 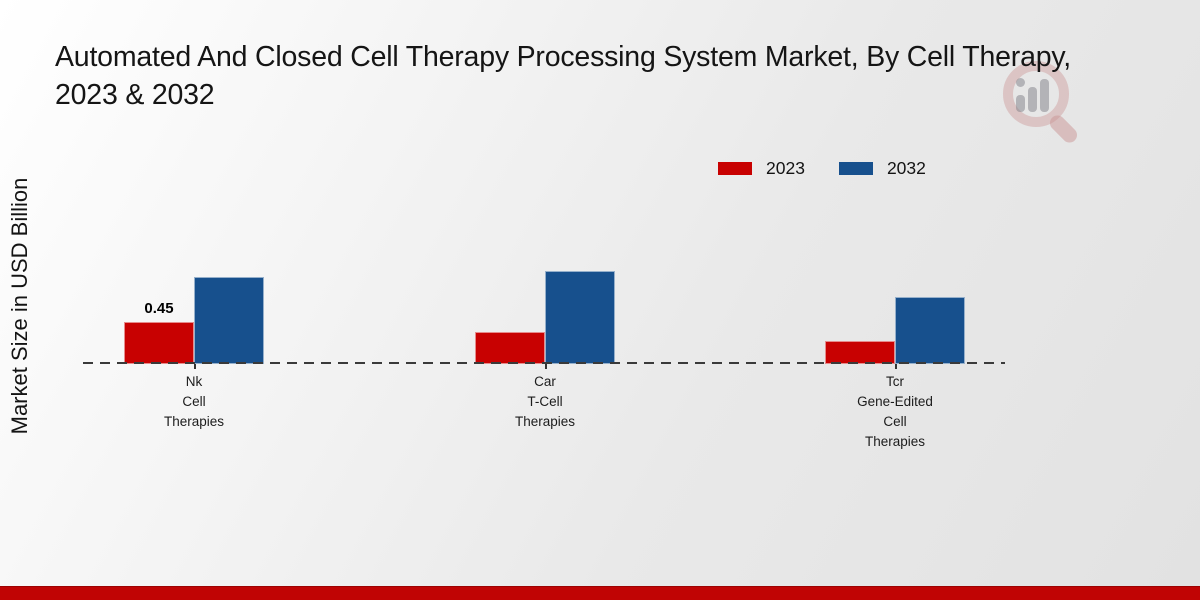 I want to click on x-axis-category-label: Car T-Cell Therapies, so click(x=545, y=401).